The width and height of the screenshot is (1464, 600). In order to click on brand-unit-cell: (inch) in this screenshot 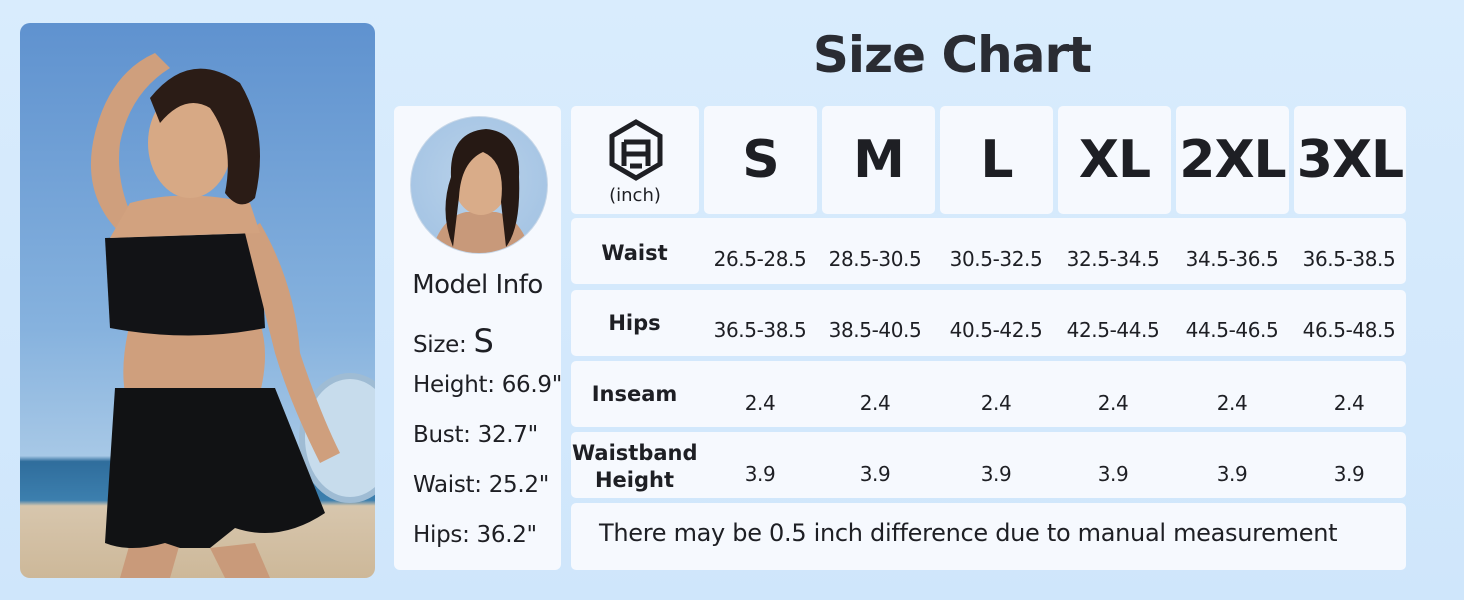, I will do `click(635, 160)`.